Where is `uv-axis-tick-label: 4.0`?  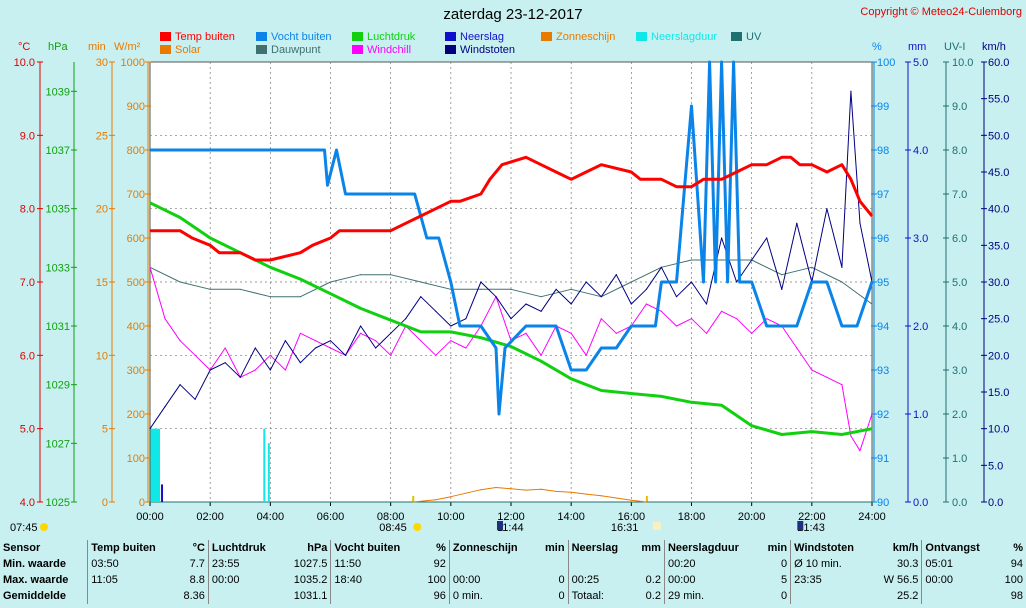 uv-axis-tick-label: 4.0 is located at coordinates (959, 327).